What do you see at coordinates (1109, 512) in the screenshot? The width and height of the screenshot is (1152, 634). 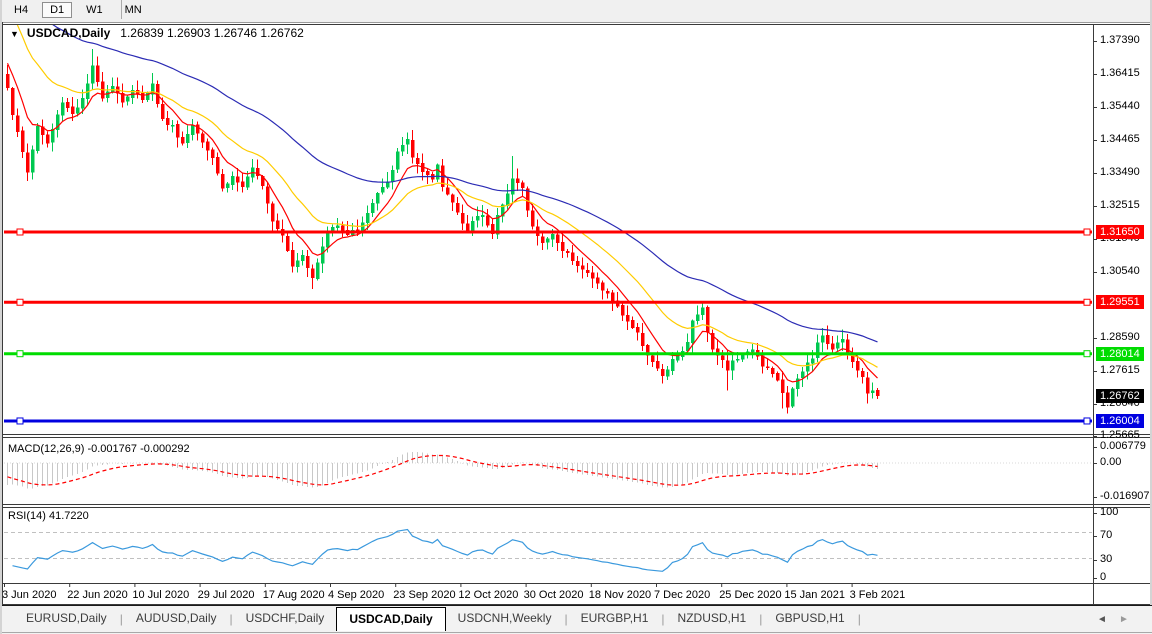 I see `rsi-tick-label: 100` at bounding box center [1109, 512].